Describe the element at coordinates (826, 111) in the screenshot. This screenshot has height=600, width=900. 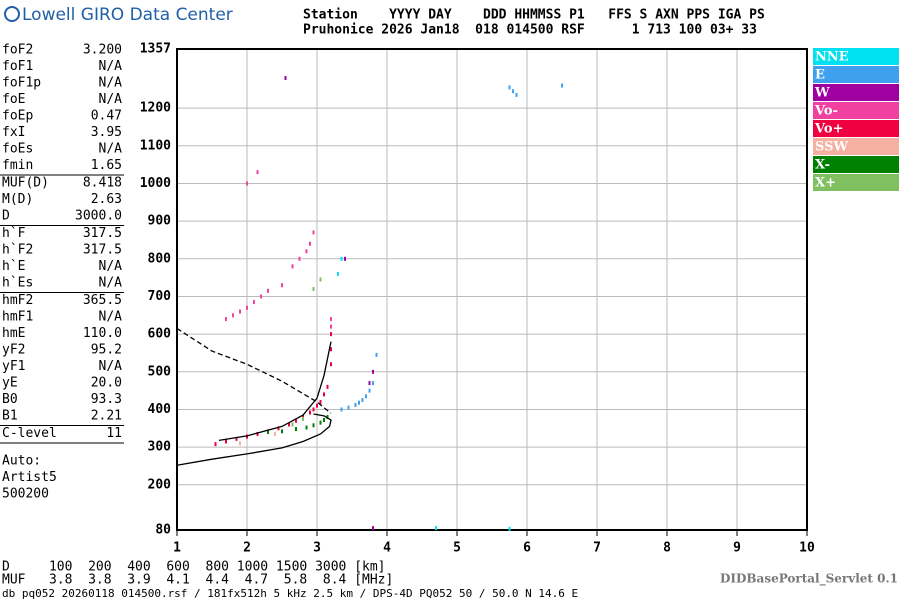
I see `legend-label: Vo-` at that location.